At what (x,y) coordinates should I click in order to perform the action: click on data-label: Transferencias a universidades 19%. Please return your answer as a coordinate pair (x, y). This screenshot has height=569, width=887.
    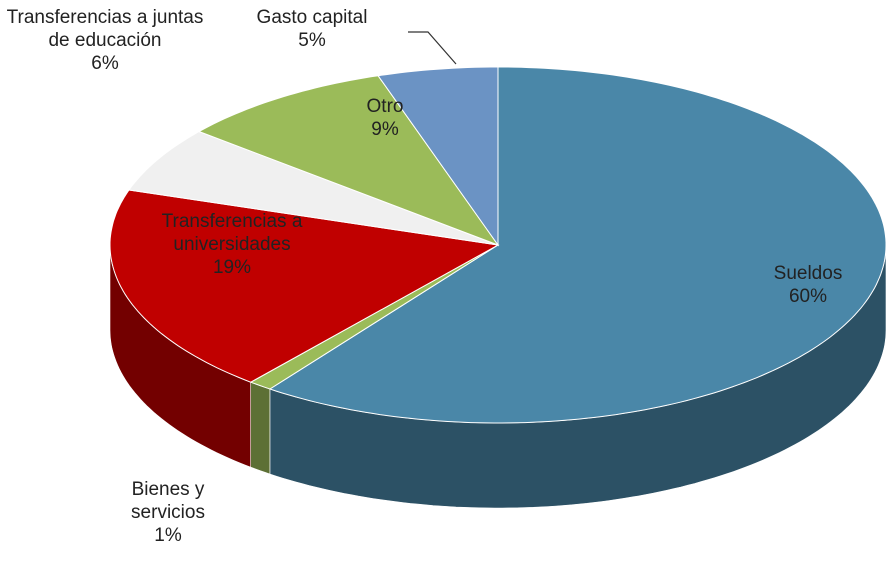
    Looking at the image, I should click on (232, 244).